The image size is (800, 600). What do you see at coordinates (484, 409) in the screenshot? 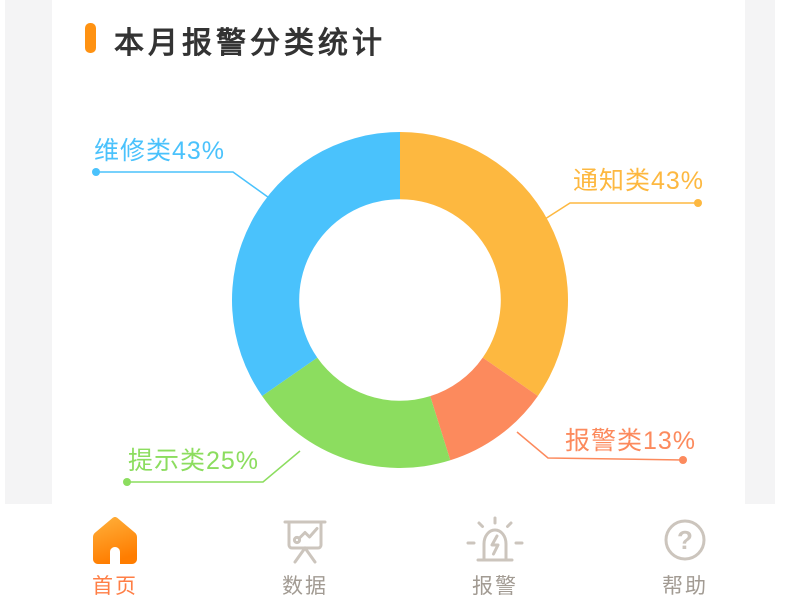
I see `donut-slice-报警类` at bounding box center [484, 409].